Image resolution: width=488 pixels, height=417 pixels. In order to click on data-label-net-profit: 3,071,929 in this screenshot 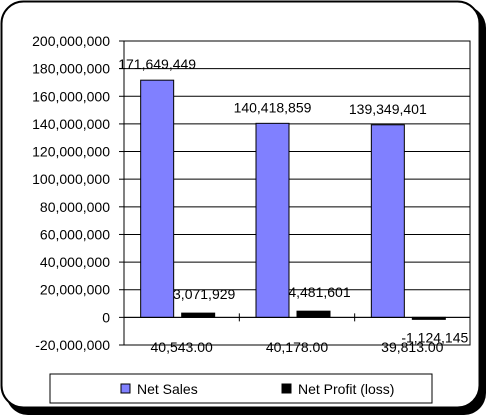, I will do `click(204, 294)`.